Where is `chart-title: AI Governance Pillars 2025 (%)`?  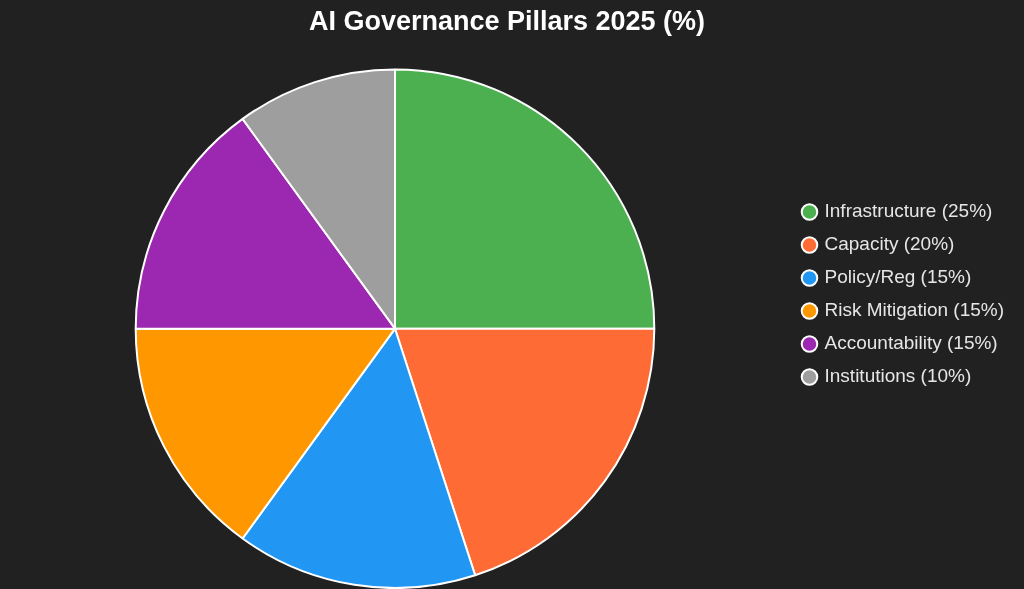 chart-title: AI Governance Pillars 2025 (%) is located at coordinates (507, 20).